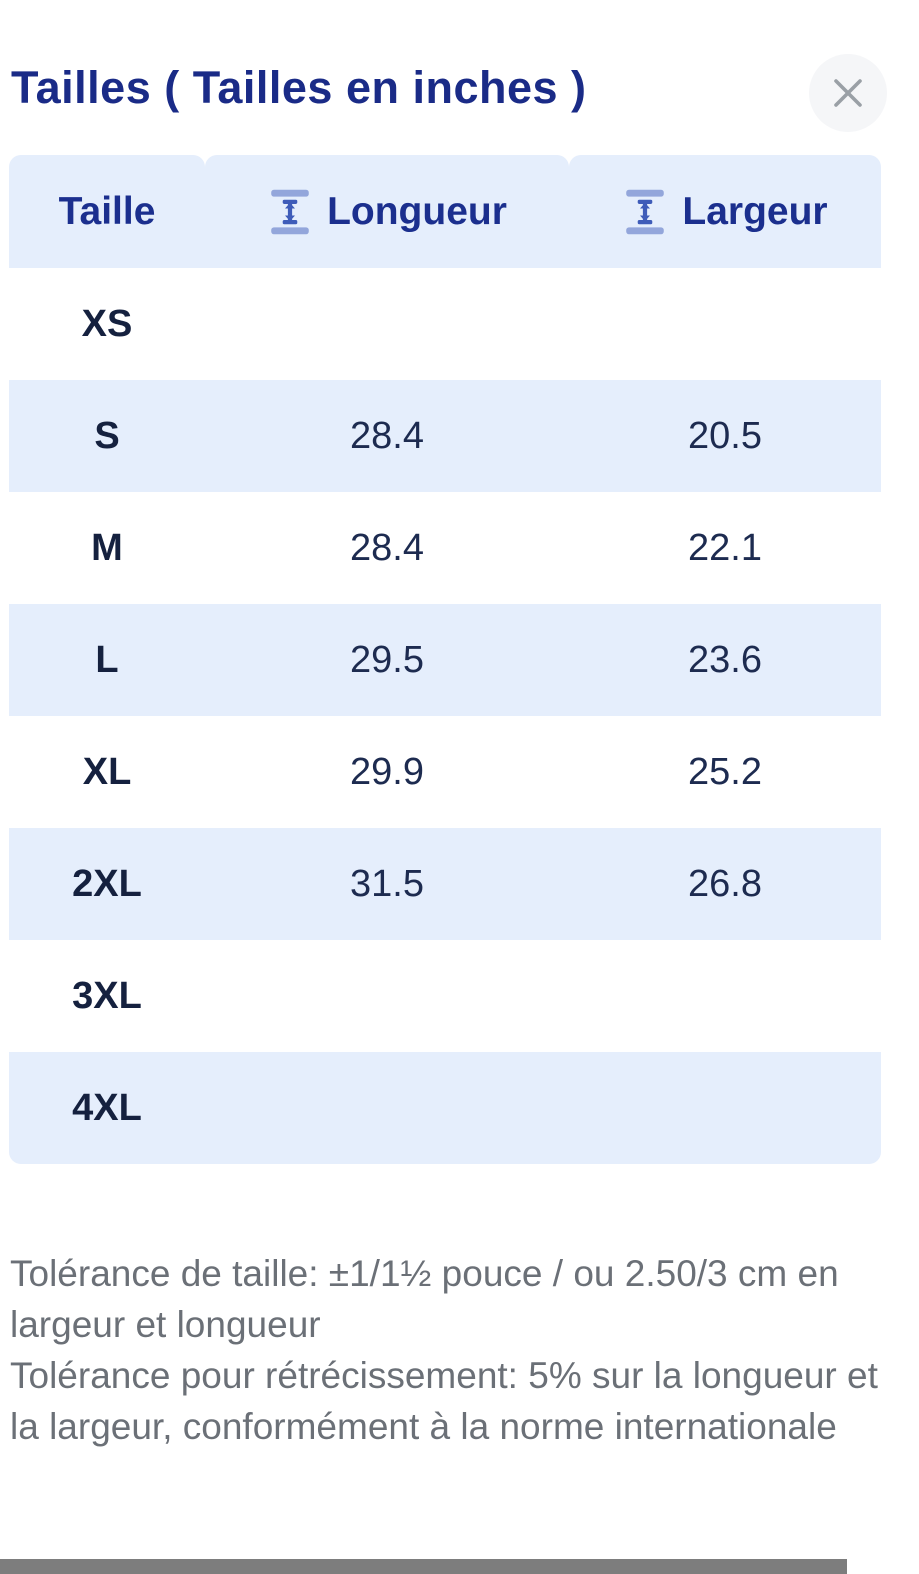 This screenshot has width=919, height=1574. I want to click on size-cell: 3XL, so click(107, 995).